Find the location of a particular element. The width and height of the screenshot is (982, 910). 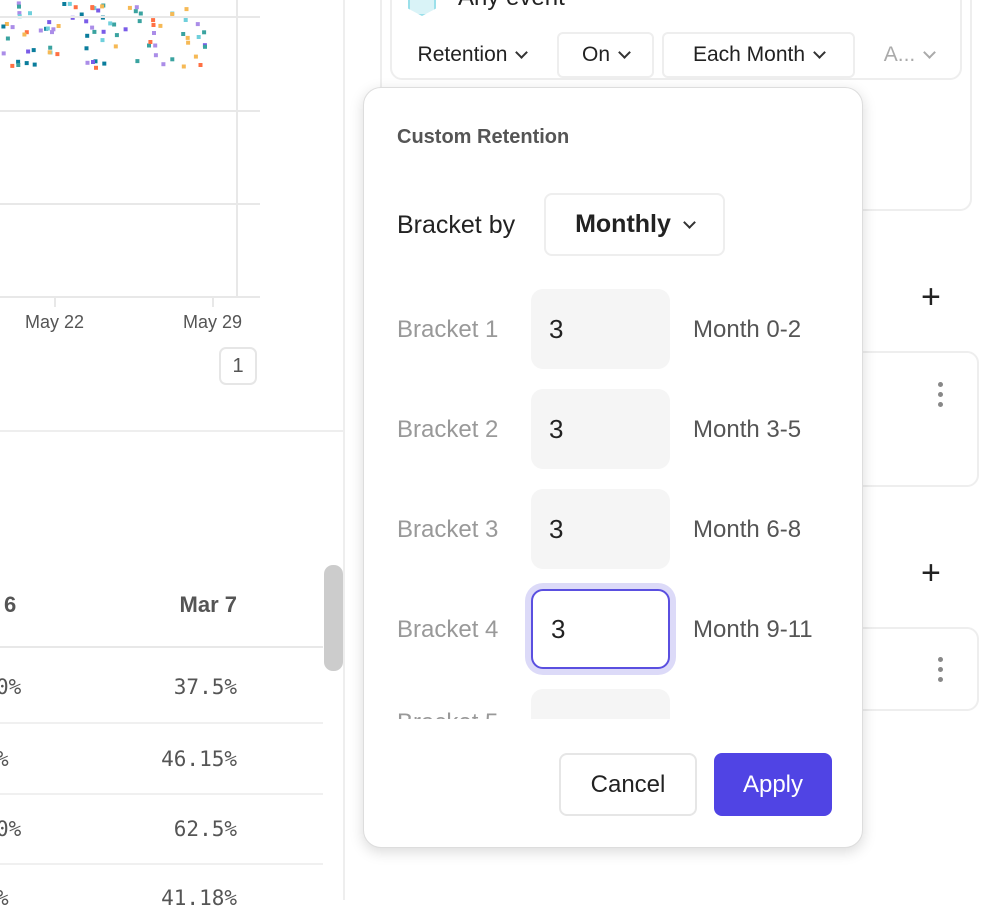

divider is located at coordinates (171, 431).